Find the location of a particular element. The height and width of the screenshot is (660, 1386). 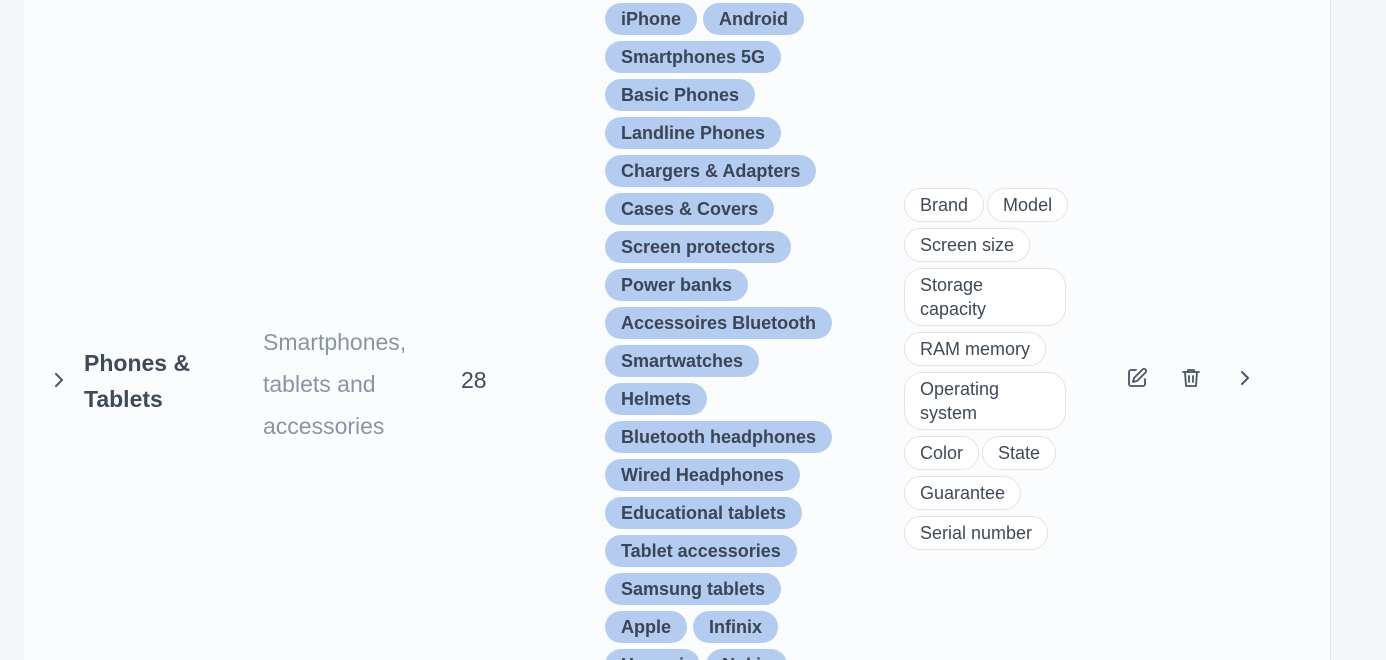

subcategory-chip: Power banks is located at coordinates (677, 285).